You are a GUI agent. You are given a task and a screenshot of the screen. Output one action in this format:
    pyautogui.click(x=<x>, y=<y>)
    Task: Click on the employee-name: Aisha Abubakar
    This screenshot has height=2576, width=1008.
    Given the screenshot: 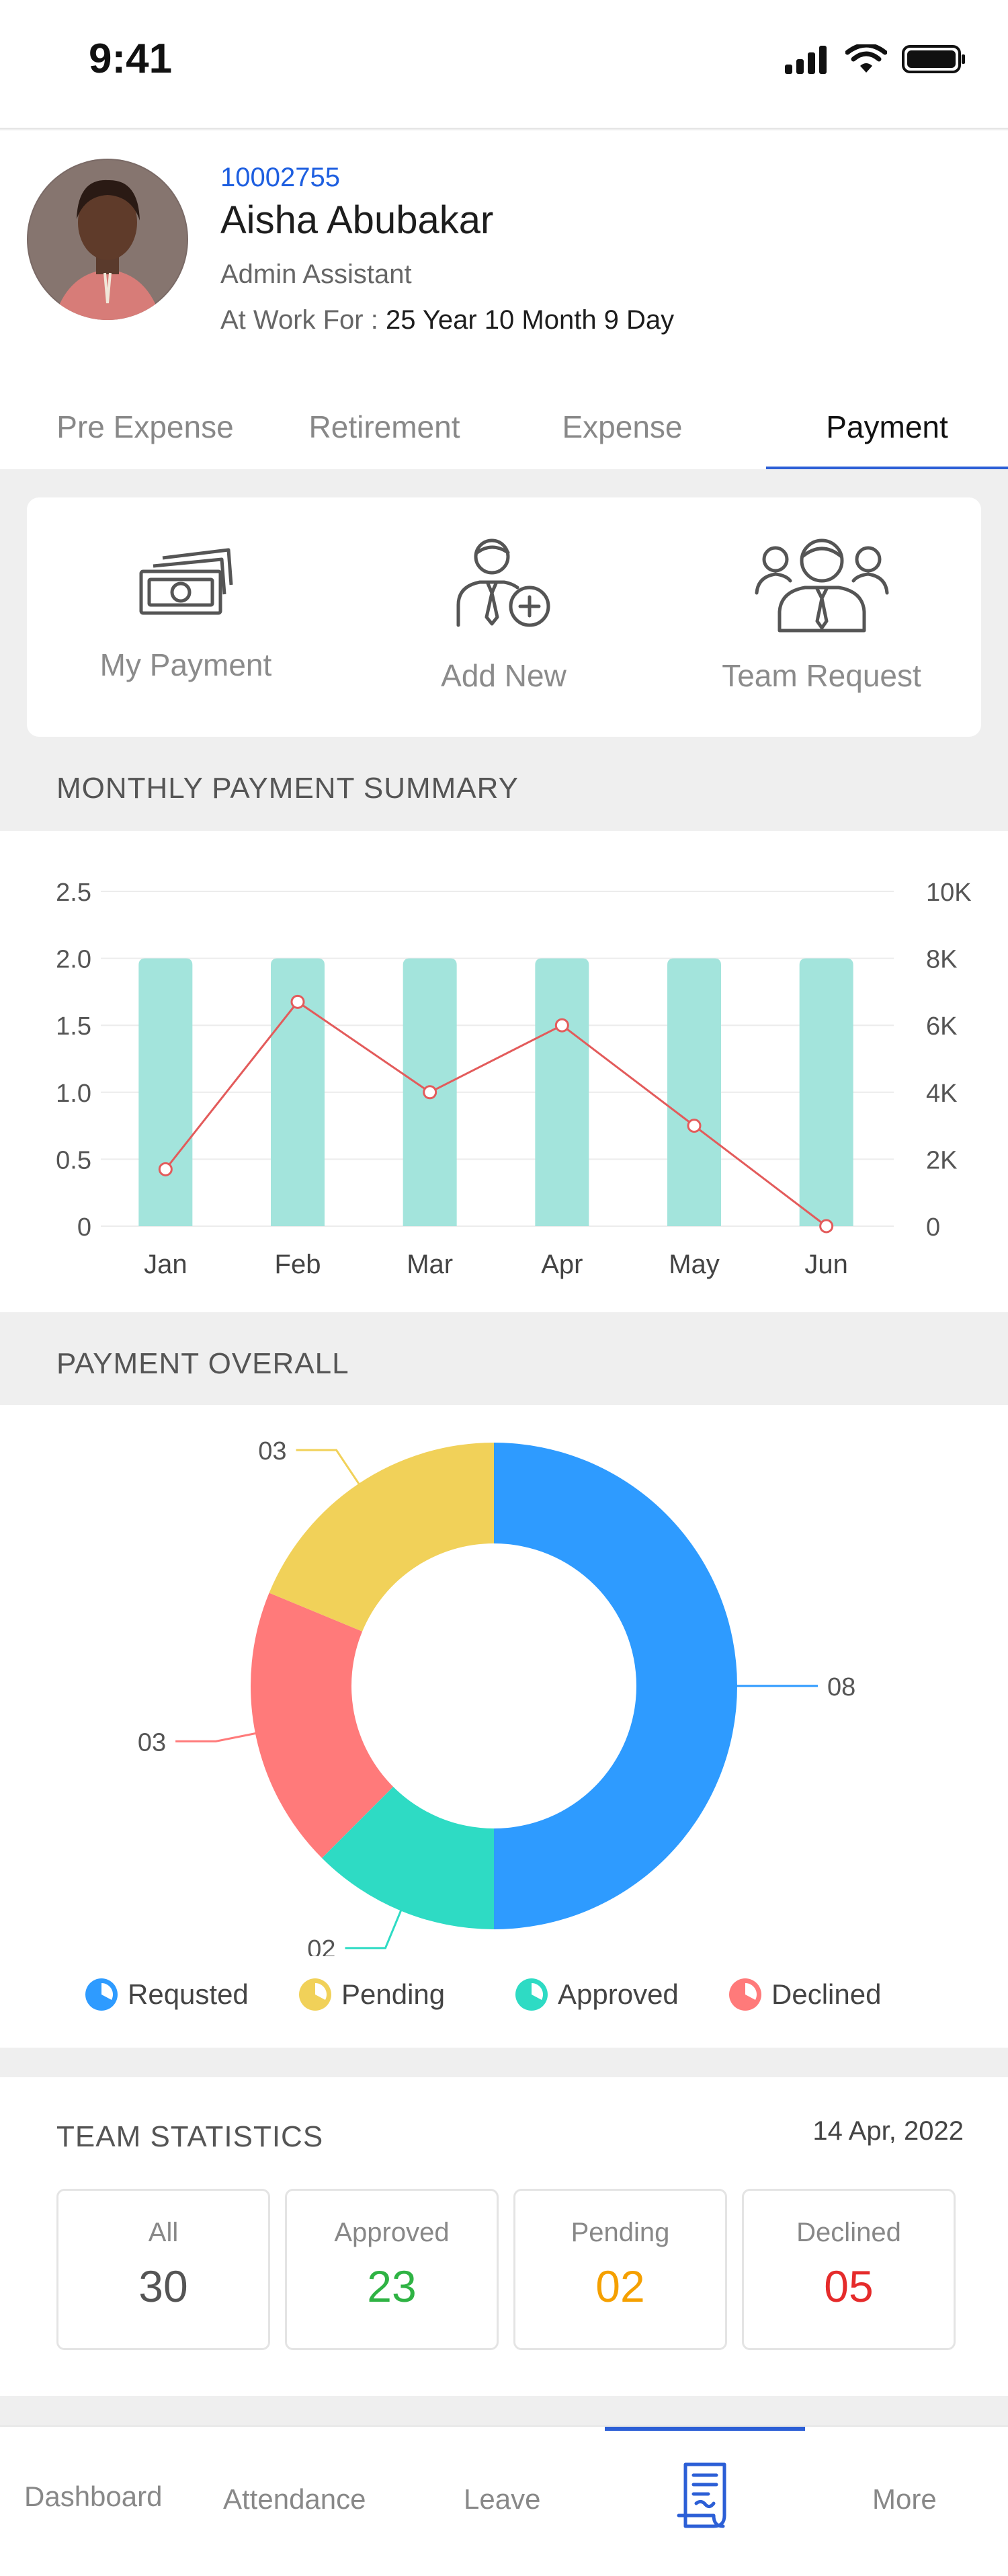 What is the action you would take?
    pyautogui.click(x=357, y=220)
    